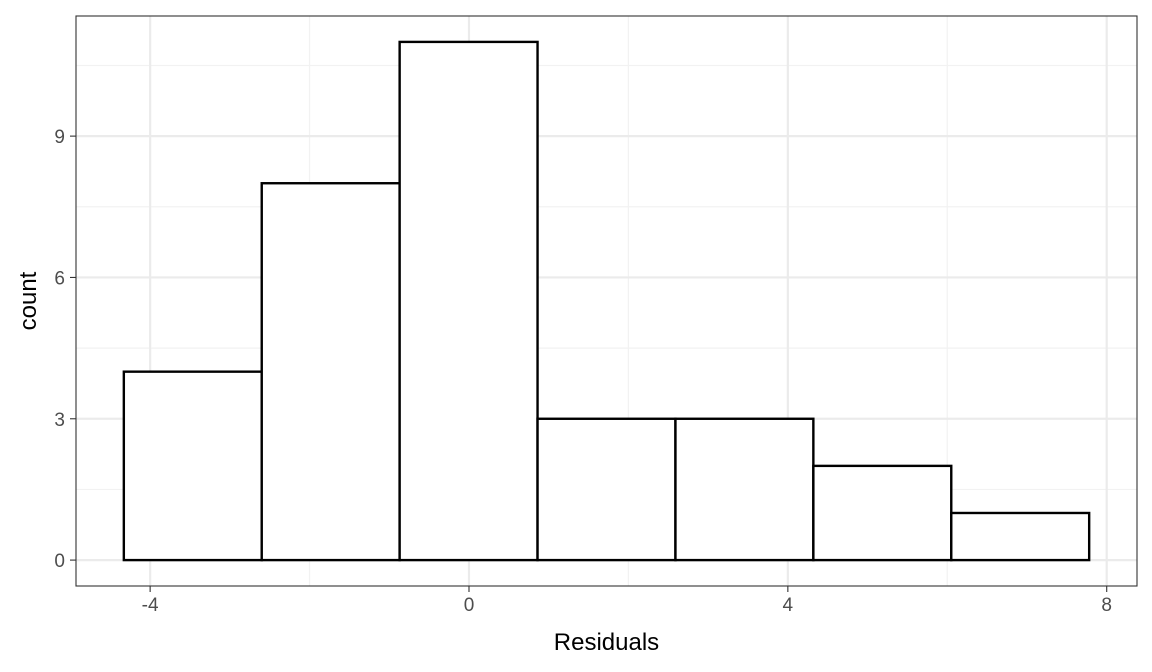 The width and height of the screenshot is (1152, 672). Describe the element at coordinates (59, 137) in the screenshot. I see `y-tick-label: 9` at that location.